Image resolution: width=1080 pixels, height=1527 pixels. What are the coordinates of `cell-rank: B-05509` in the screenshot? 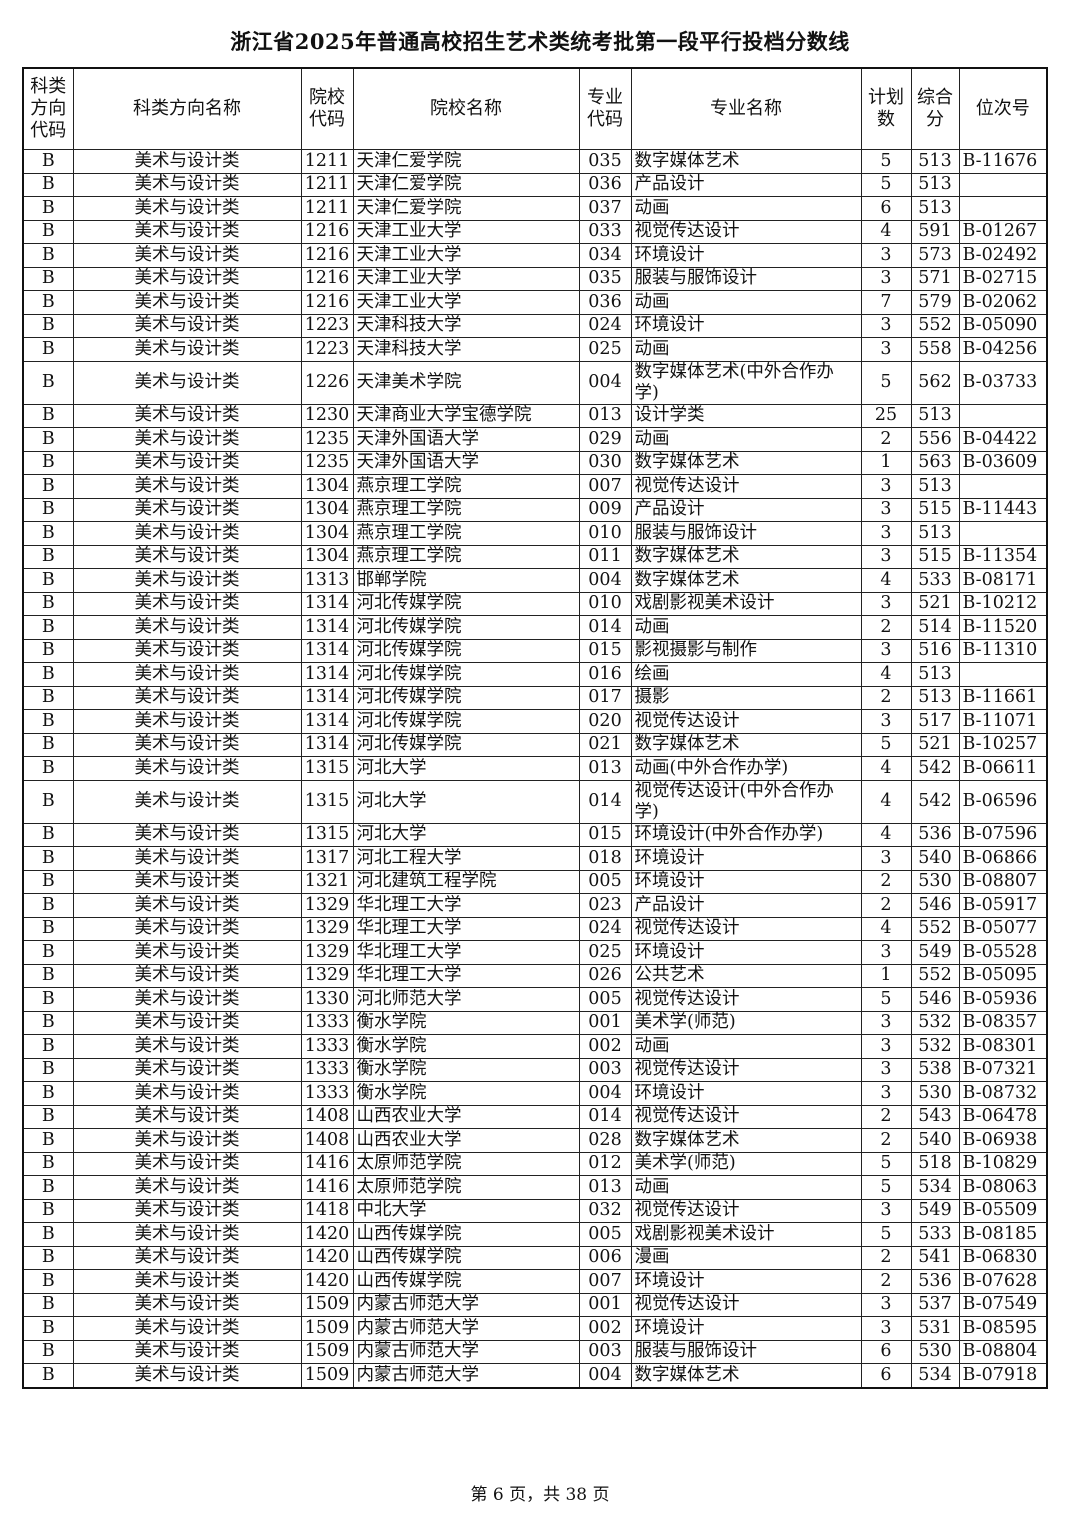 It's located at (1003, 1210).